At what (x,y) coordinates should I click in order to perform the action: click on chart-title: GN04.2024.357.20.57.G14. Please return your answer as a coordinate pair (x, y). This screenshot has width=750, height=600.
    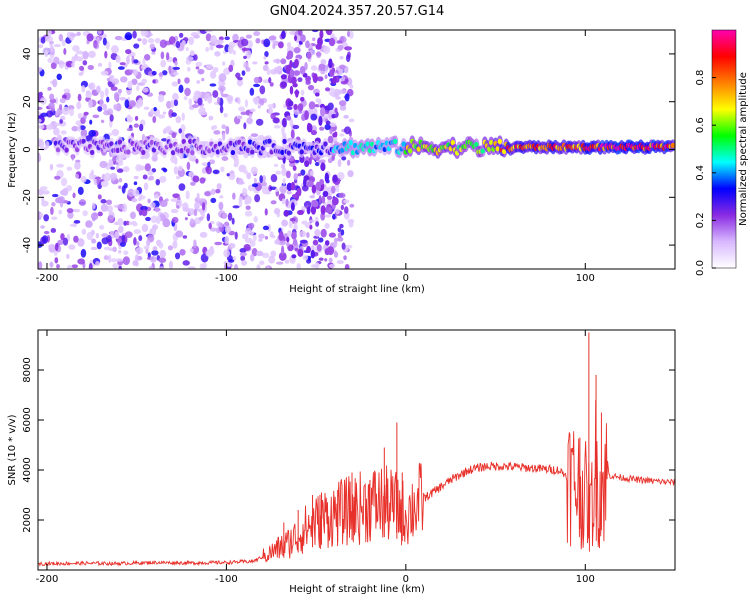
    Looking at the image, I should click on (357, 11).